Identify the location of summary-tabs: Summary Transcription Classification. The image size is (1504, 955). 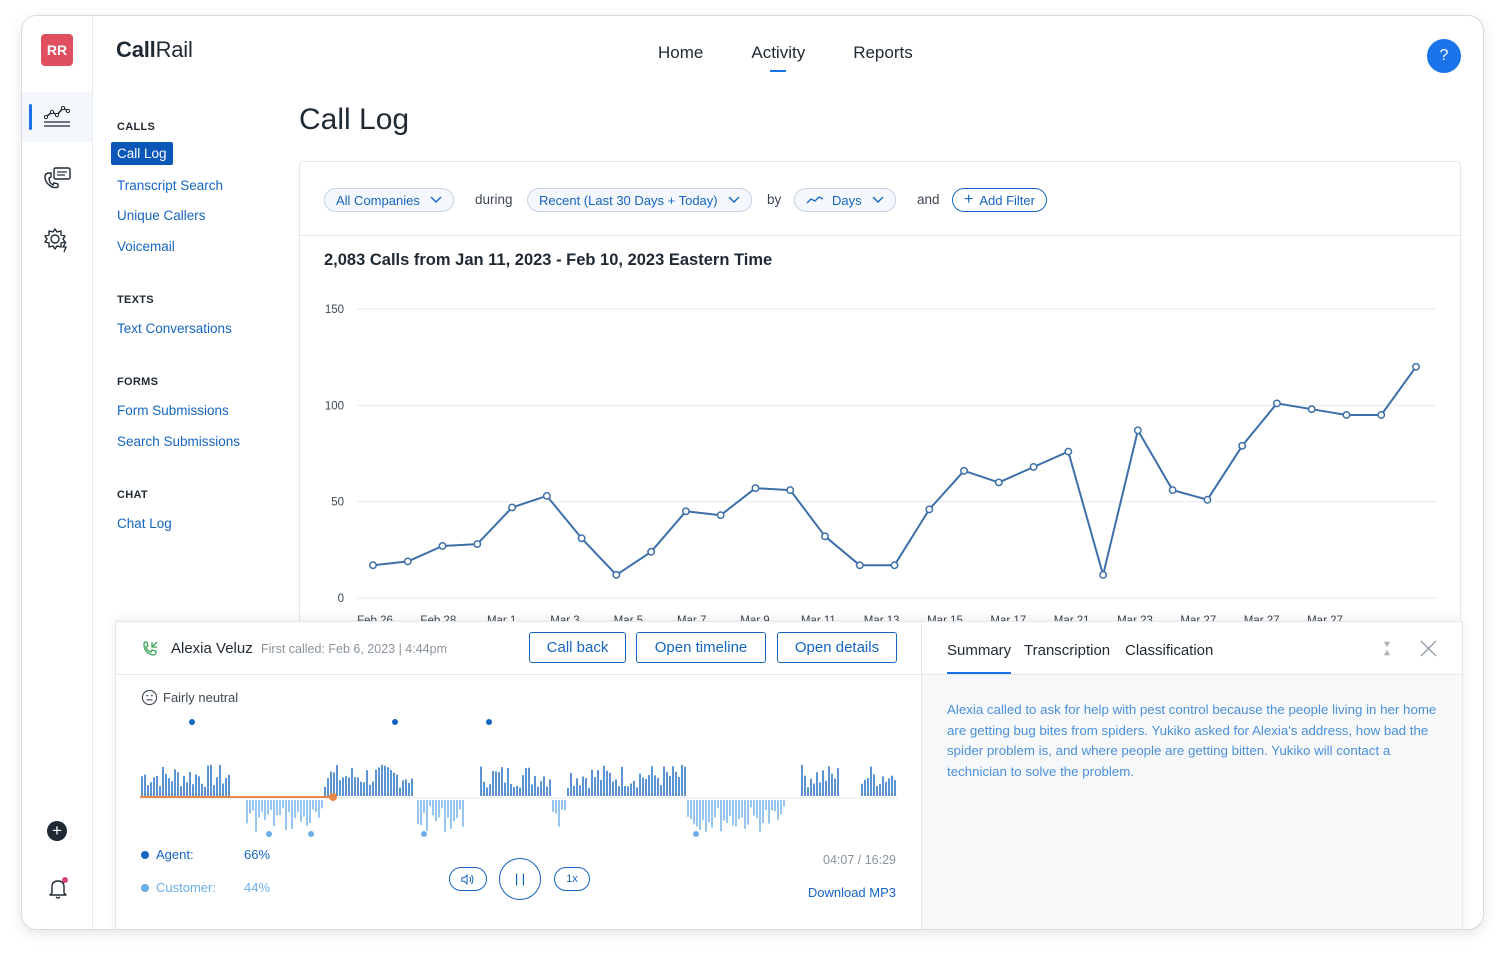
(1192, 648).